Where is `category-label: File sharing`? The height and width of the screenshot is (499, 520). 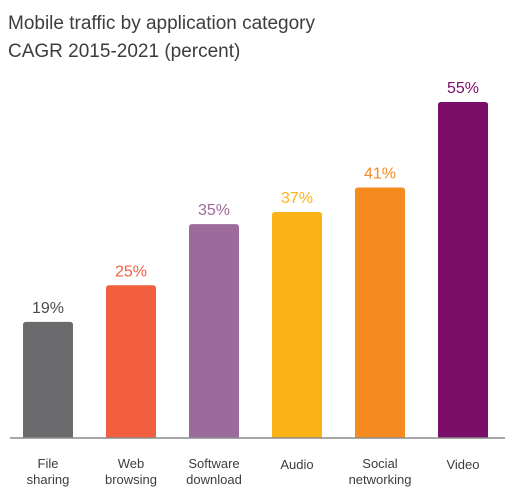
category-label: File sharing is located at coordinates (48, 471).